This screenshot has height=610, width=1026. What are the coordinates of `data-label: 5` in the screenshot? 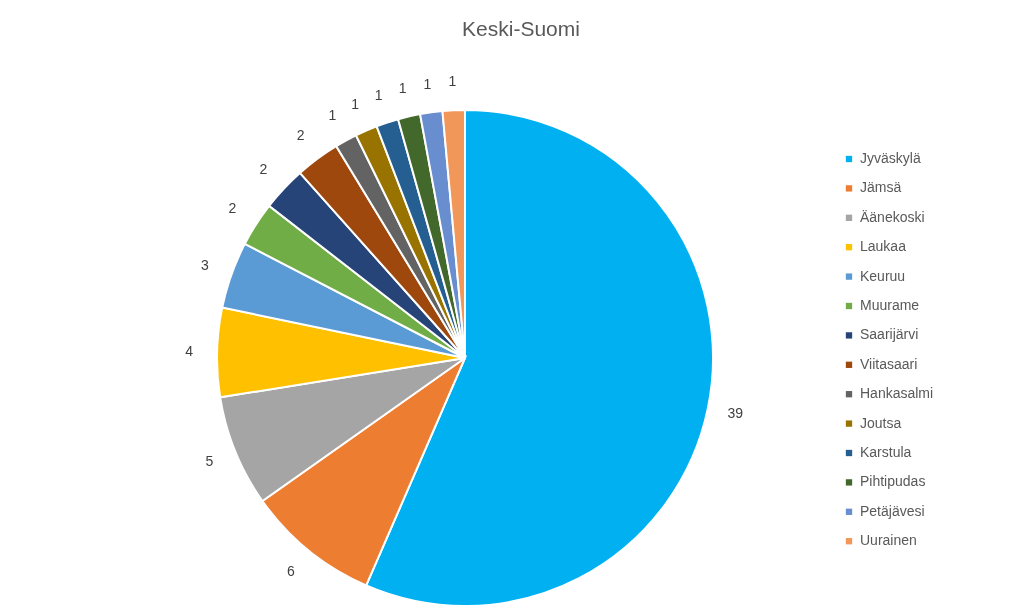 It's located at (209, 461).